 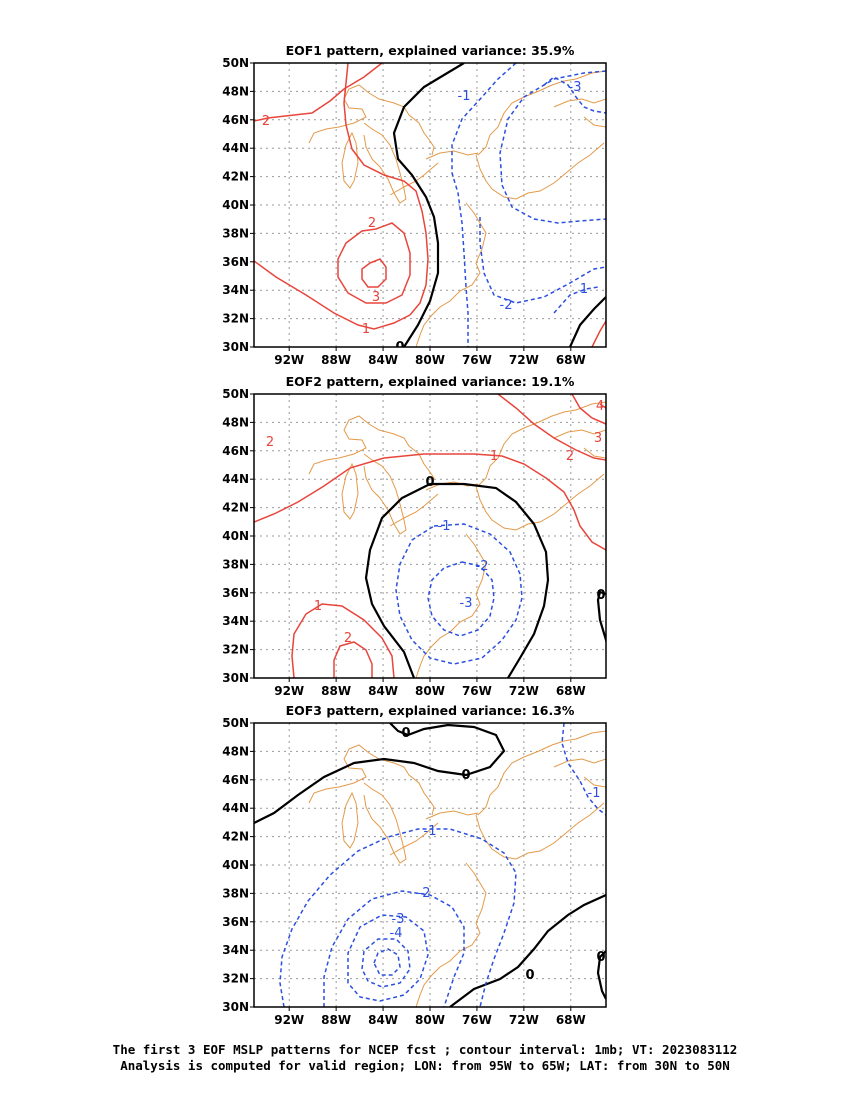 I want to click on eof1-title: EOF1 pattern, explained variance: 35.9%, so click(x=430, y=50).